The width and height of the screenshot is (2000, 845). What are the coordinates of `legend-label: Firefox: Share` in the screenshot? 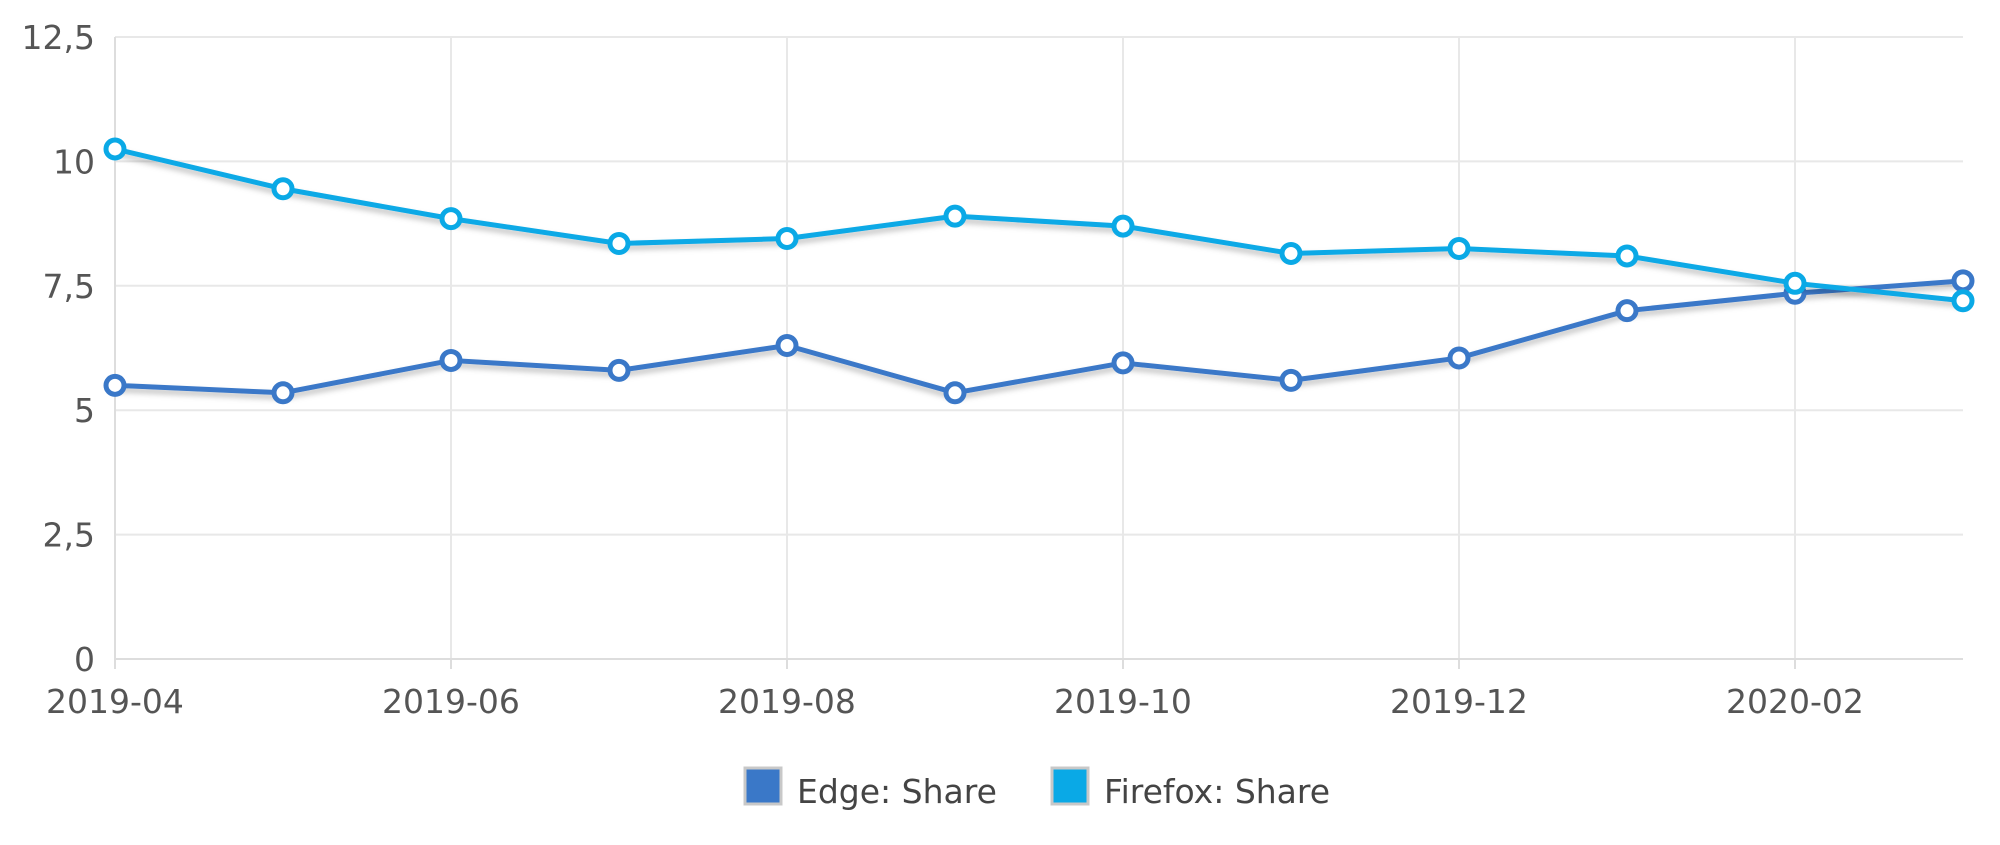 It's located at (1217, 791).